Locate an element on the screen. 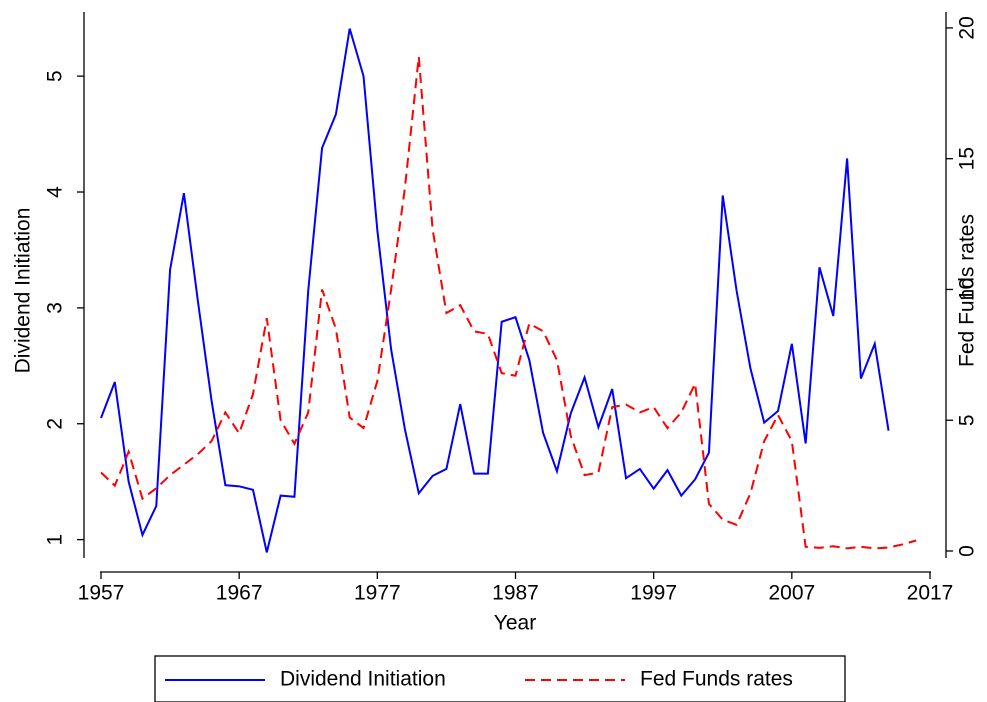 The width and height of the screenshot is (987, 702). x-tick-label: 1977 is located at coordinates (377, 593).